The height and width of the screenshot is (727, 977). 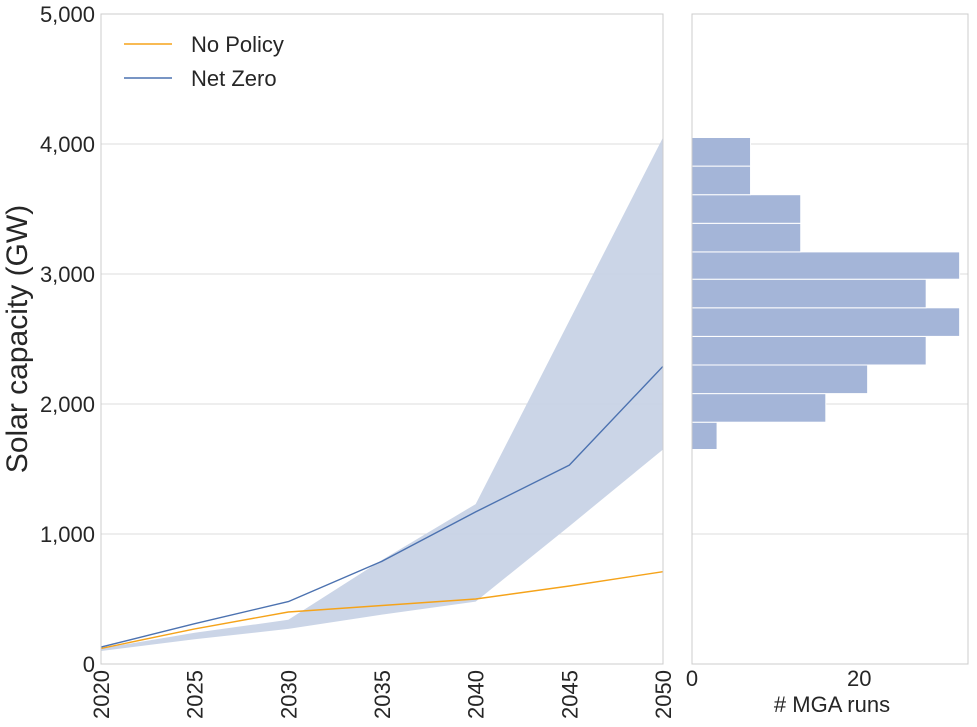 I want to click on x-tick-labels: 2020 2025 2030 2035 2040 2045 2050, so click(x=382, y=694).